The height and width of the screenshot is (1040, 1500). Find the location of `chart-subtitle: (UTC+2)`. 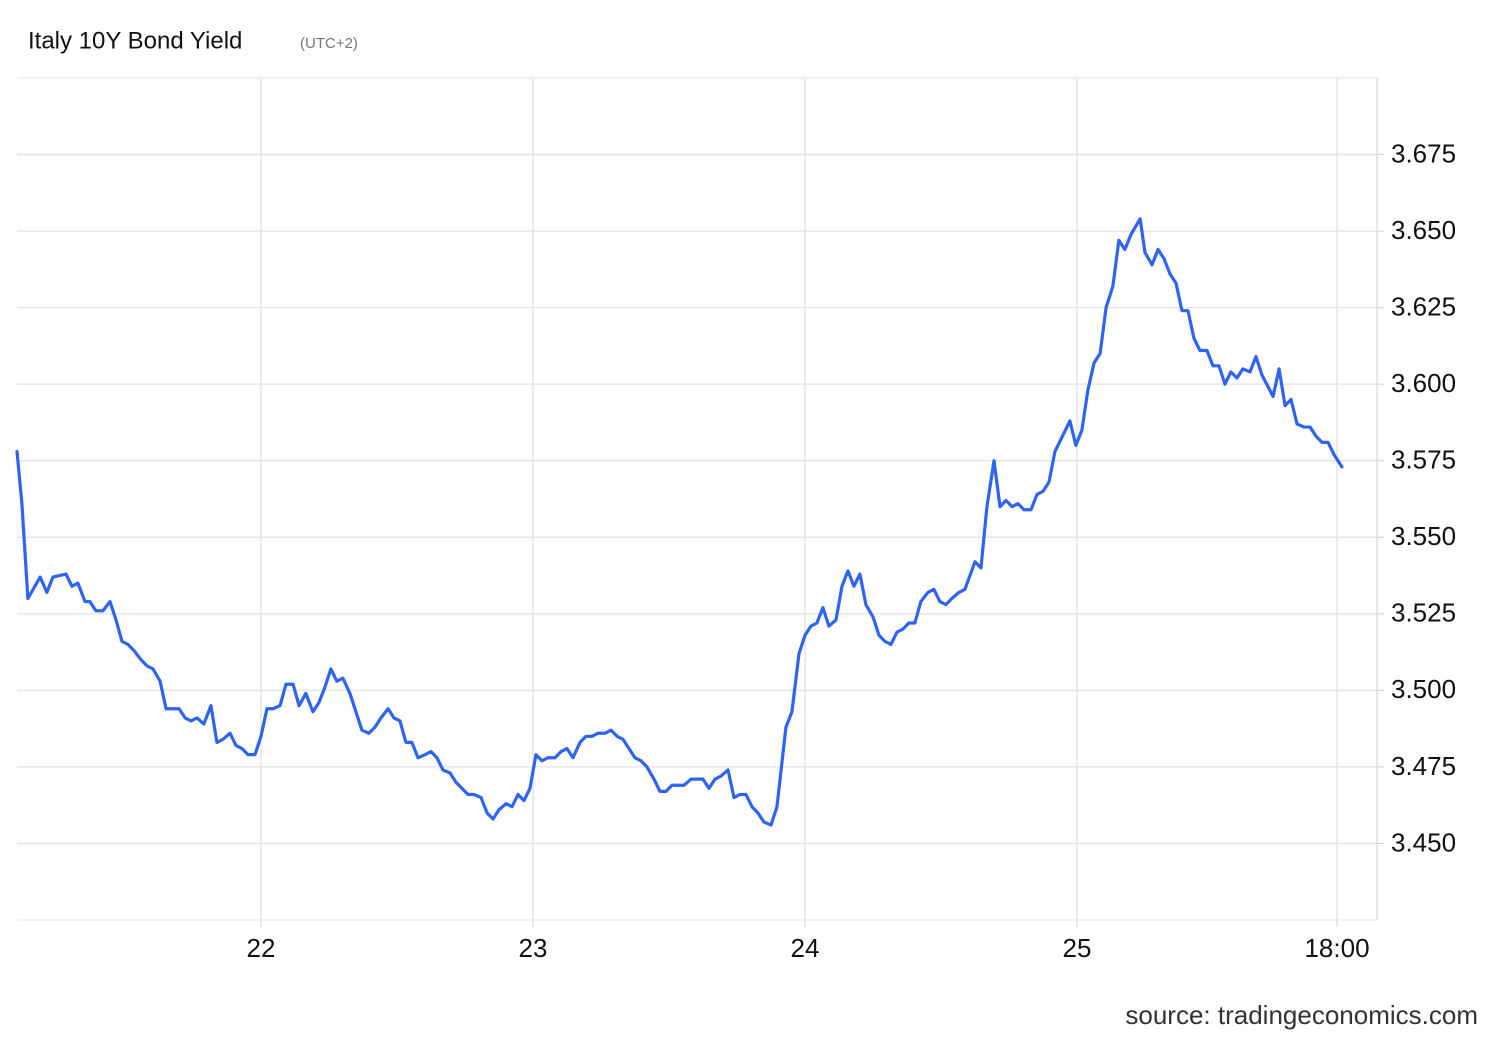

chart-subtitle: (UTC+2) is located at coordinates (329, 43).